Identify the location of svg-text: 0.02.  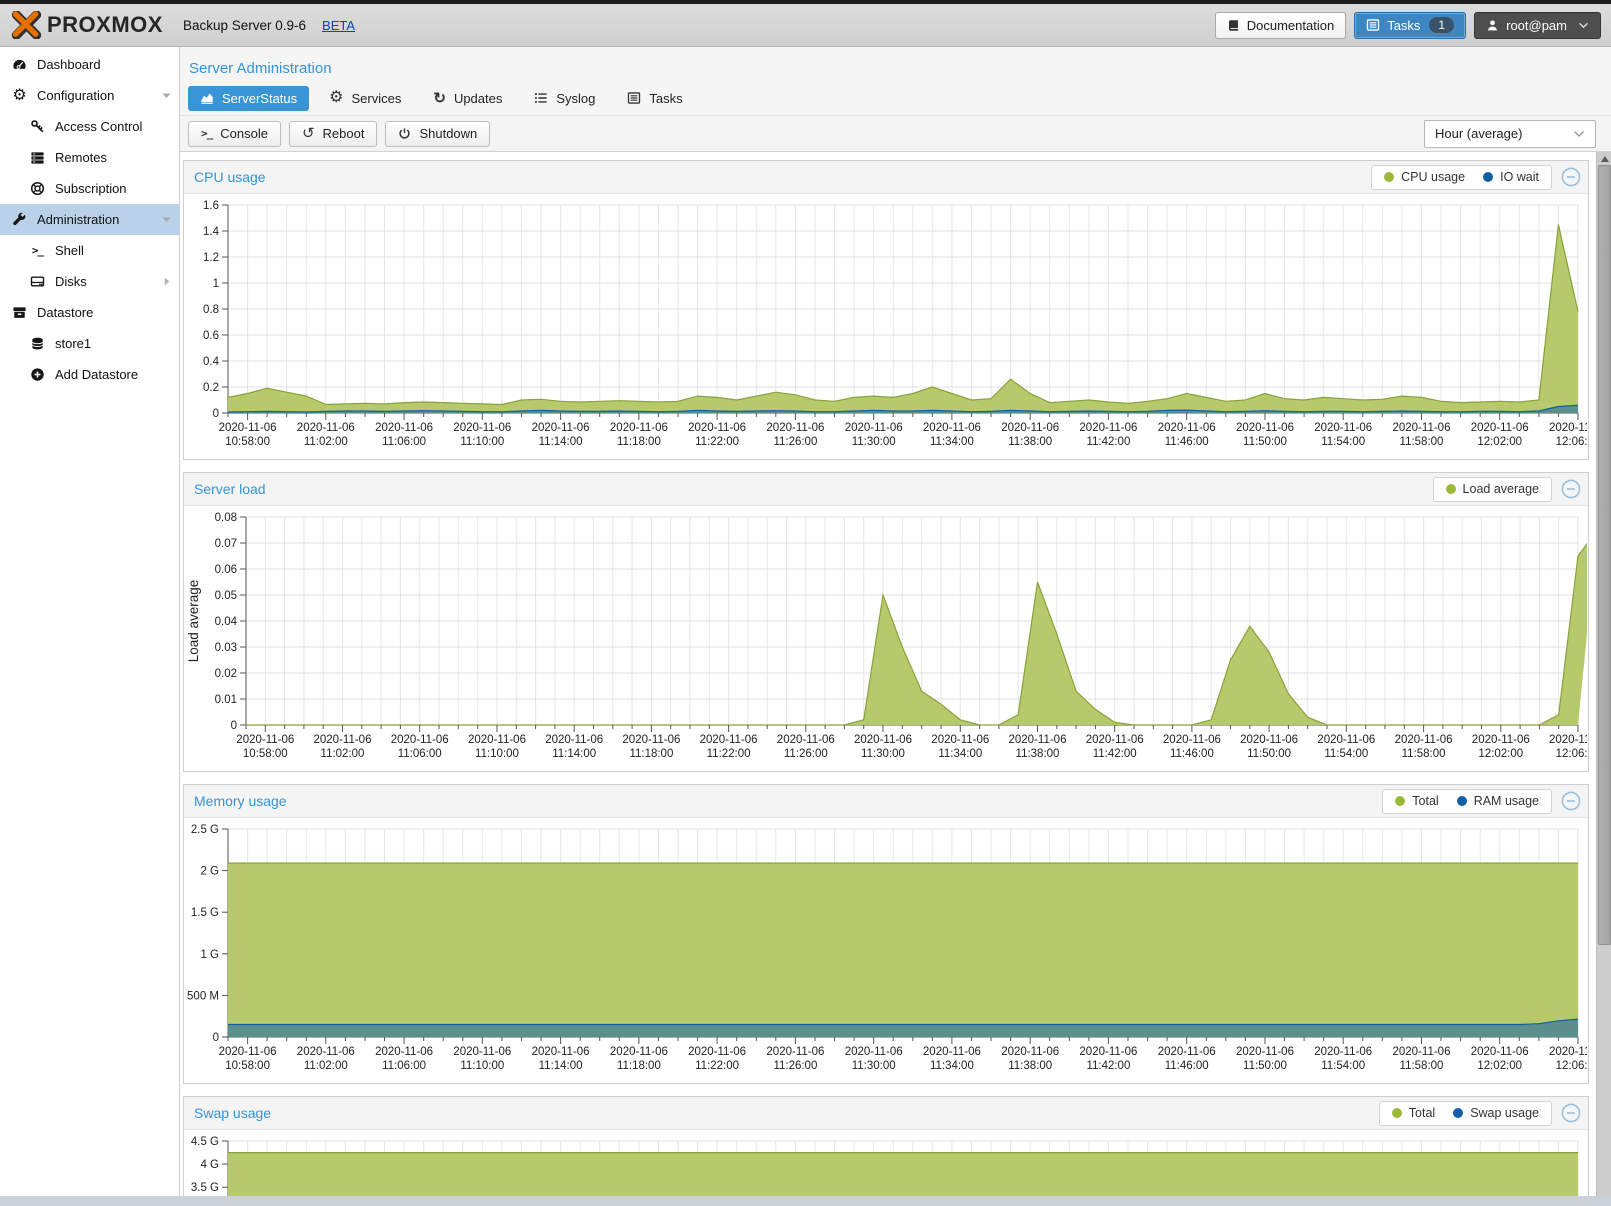
(226, 674).